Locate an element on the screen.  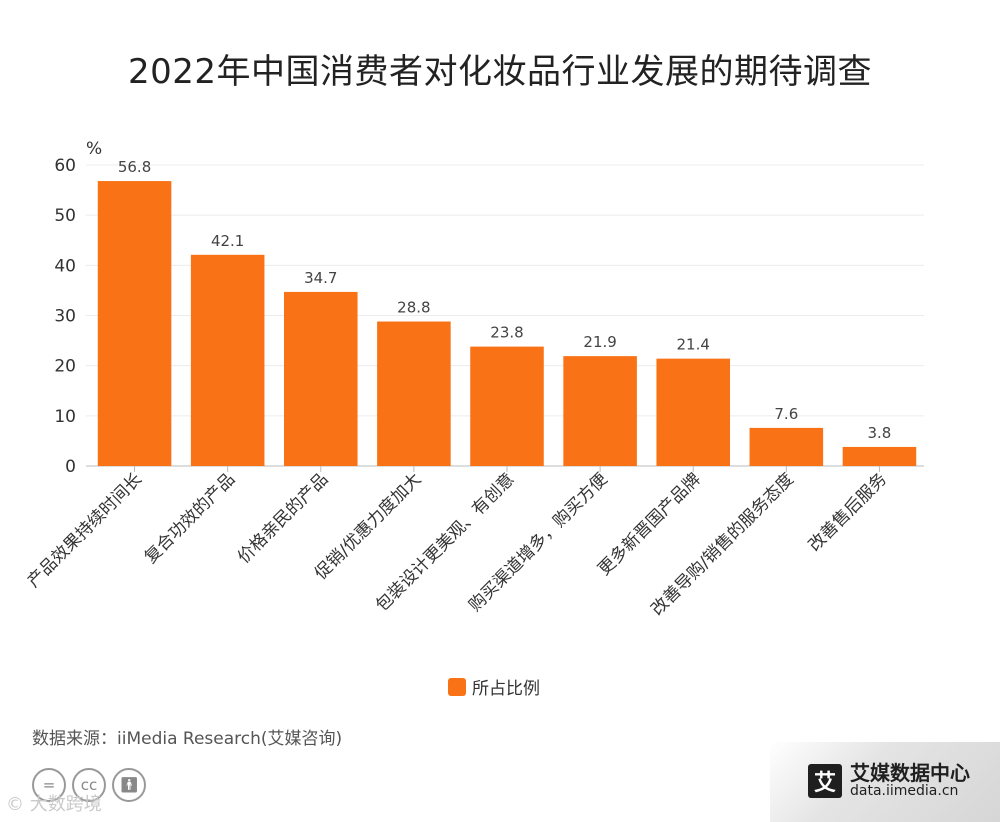
source-note: 数据来源：iiMedia Research(艾媒咨询) is located at coordinates (187, 739).